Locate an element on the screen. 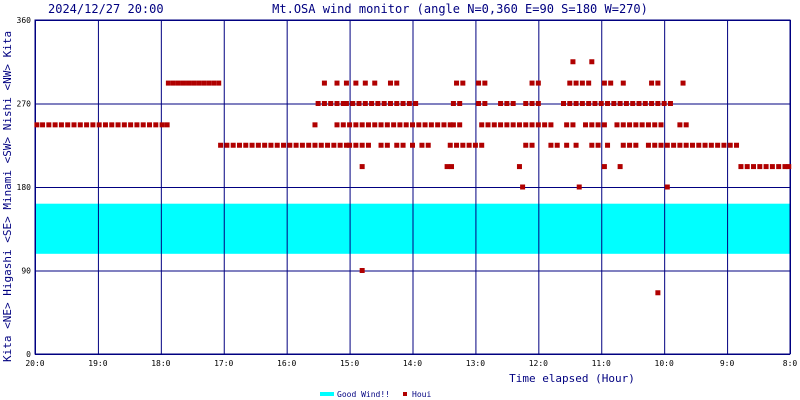 The width and height of the screenshot is (800, 400). legend-good-wind-label: Good Wind!! is located at coordinates (363, 394).